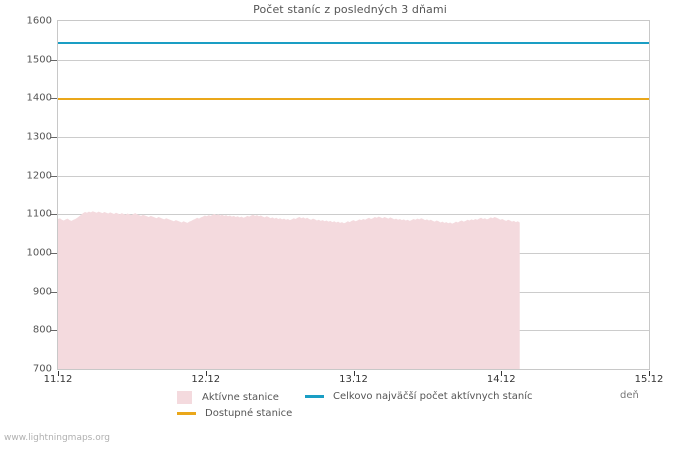  I want to click on y-axis-tick-label: 700, so click(42, 369).